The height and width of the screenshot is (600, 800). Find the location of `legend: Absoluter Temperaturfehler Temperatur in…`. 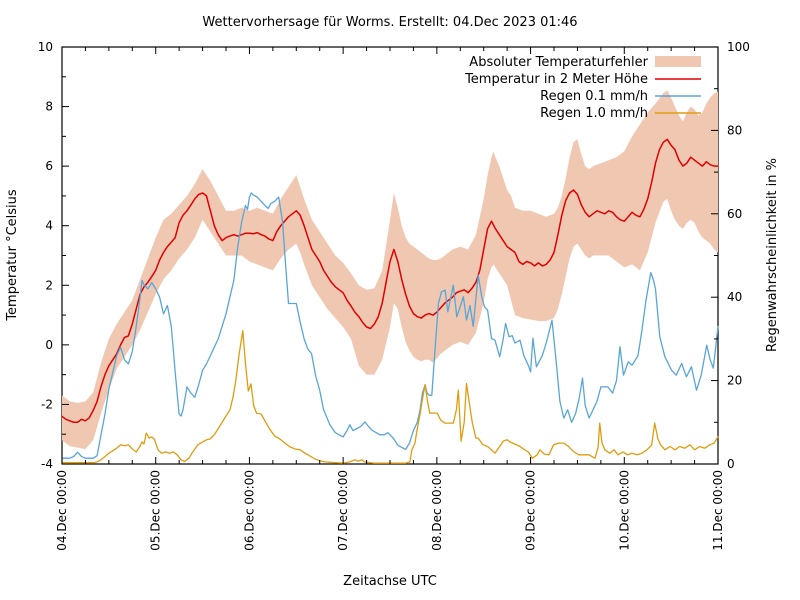

legend: Absoluter Temperaturfehler Temperatur in… is located at coordinates (582, 88).